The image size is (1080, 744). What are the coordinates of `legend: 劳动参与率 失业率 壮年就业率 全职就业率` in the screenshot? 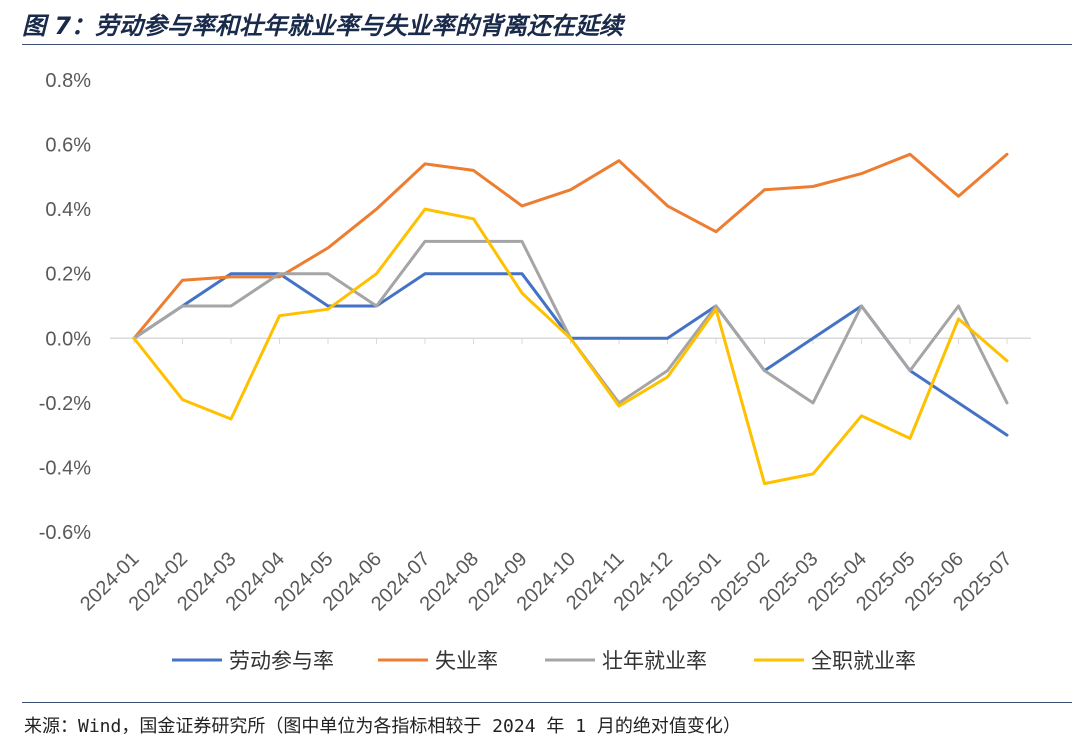 It's located at (544, 661).